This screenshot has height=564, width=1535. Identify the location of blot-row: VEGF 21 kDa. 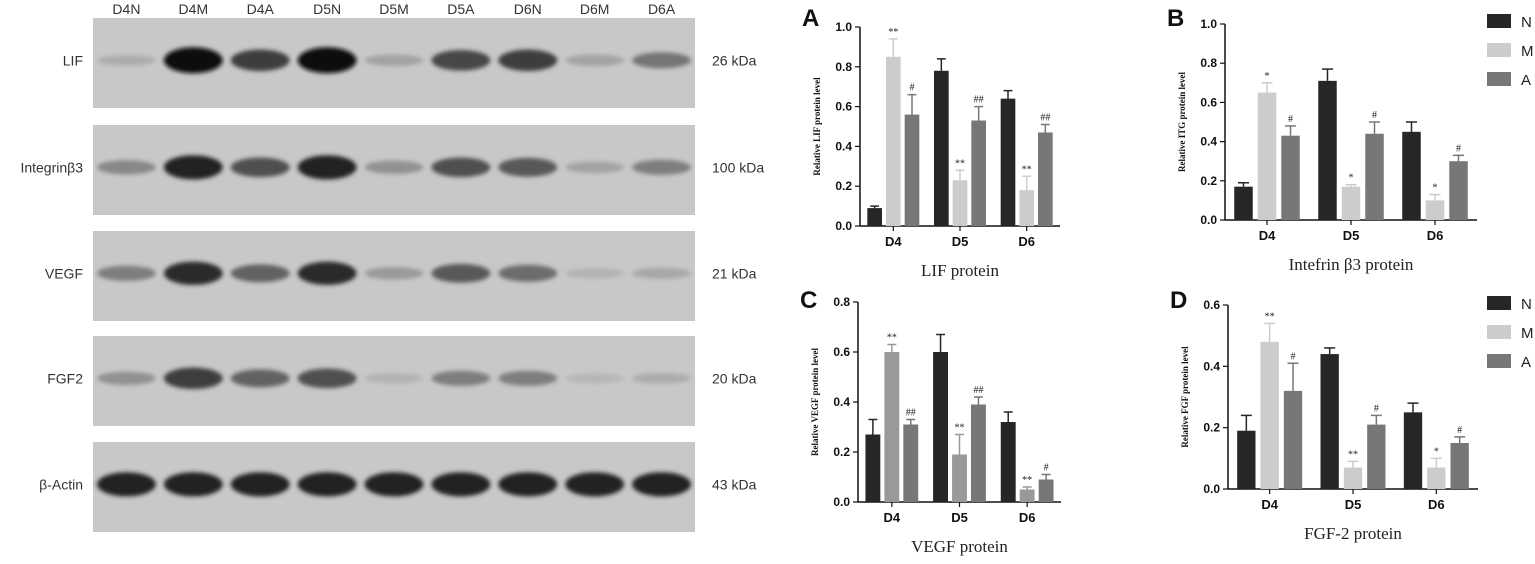
(401, 276).